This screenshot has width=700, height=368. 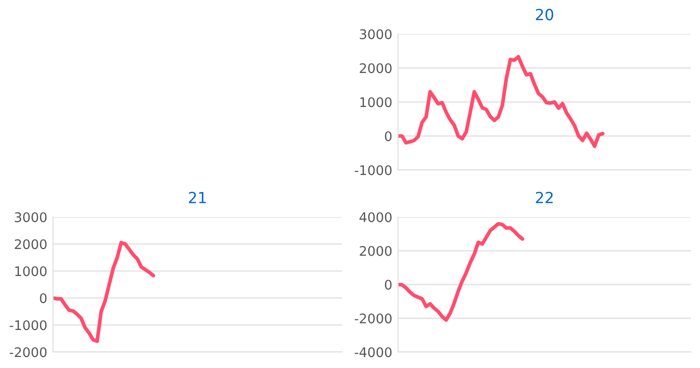 What do you see at coordinates (197, 198) in the screenshot?
I see `chart-title: 21` at bounding box center [197, 198].